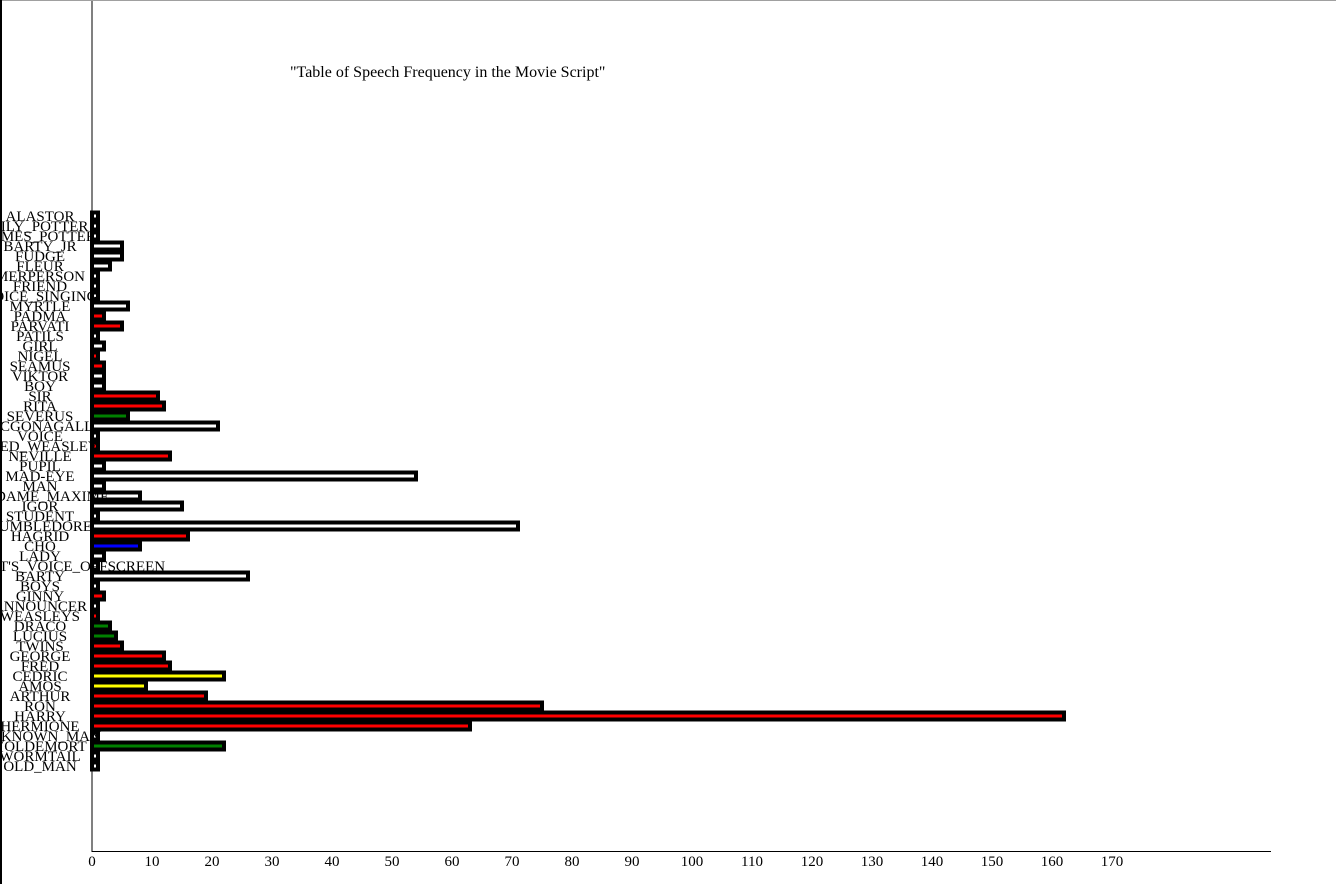 This screenshot has width=1336, height=884. Describe the element at coordinates (39, 477) in the screenshot. I see `category-label: MAD-EYE` at that location.